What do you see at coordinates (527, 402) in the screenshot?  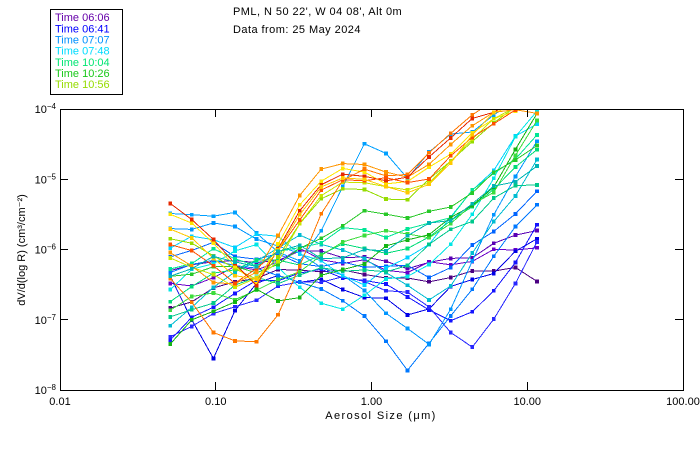 I see `svg-text: 10.00` at bounding box center [527, 402].